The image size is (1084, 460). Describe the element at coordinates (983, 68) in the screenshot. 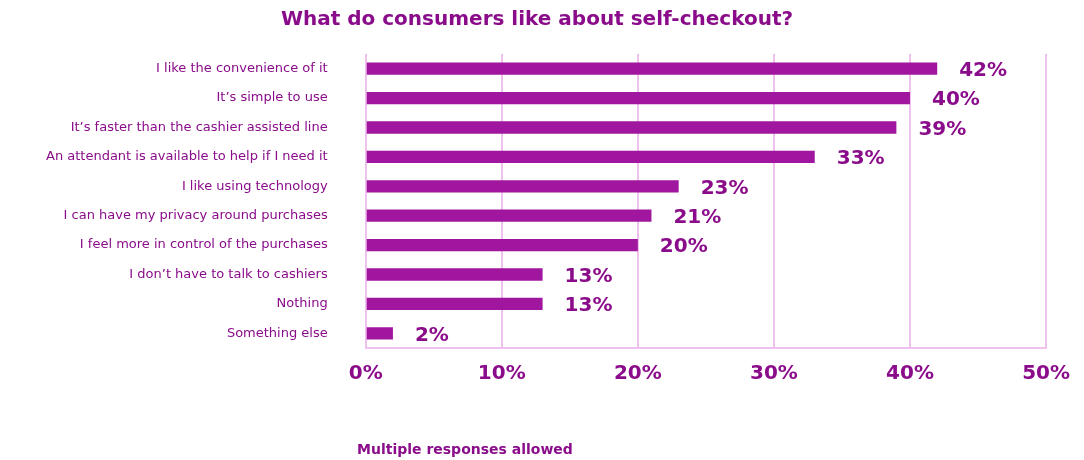

I see `data-label: 42%` at that location.